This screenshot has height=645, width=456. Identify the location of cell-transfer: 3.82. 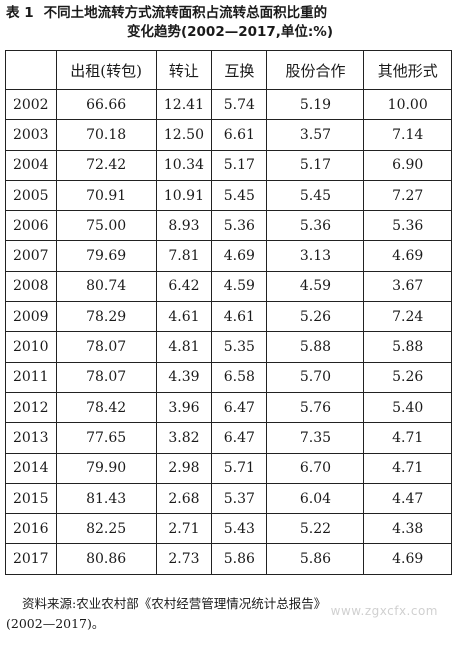
(184, 438).